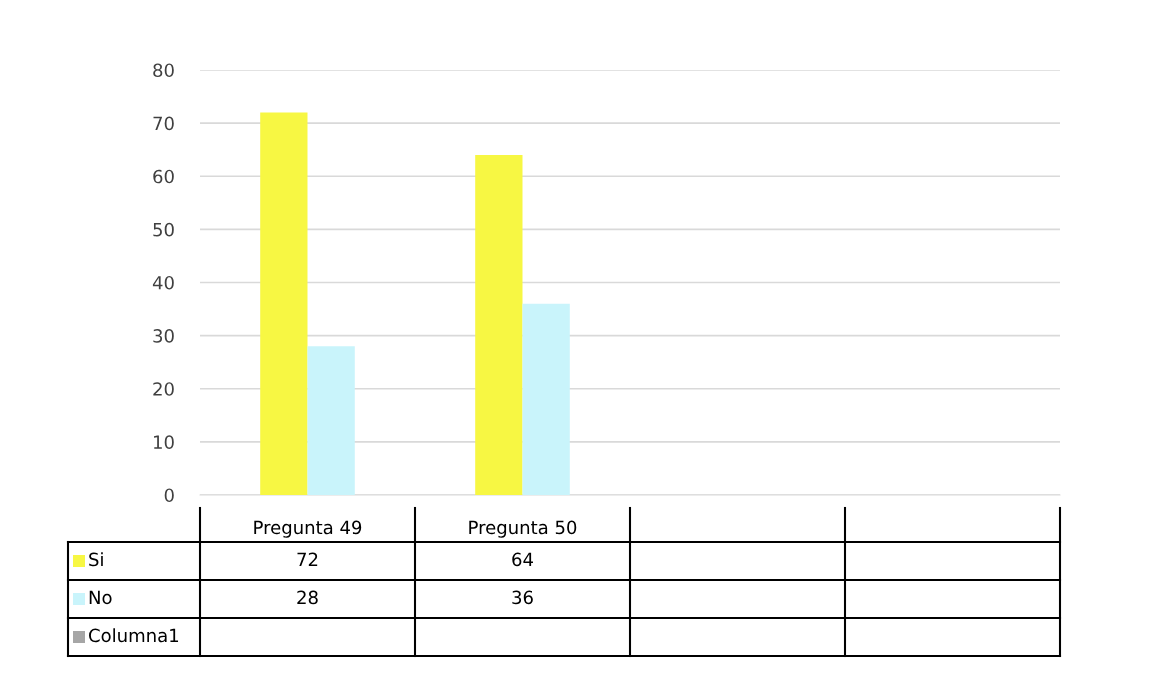 This screenshot has height=676, width=1152. I want to click on data-label: 36, so click(522, 597).